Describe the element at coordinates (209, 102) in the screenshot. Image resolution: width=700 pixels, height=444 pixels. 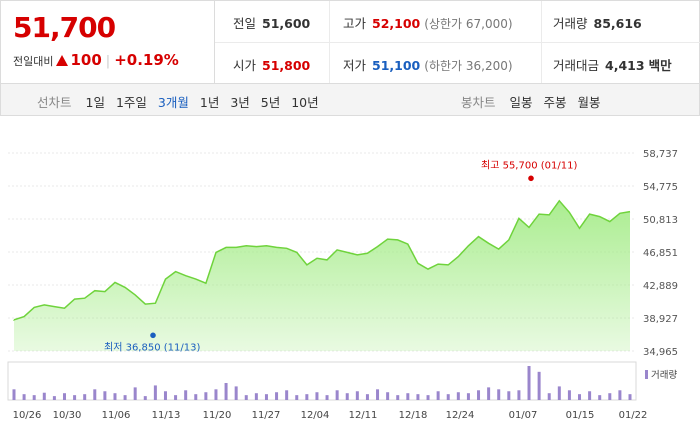
I see `tab-period-3: 1년` at that location.